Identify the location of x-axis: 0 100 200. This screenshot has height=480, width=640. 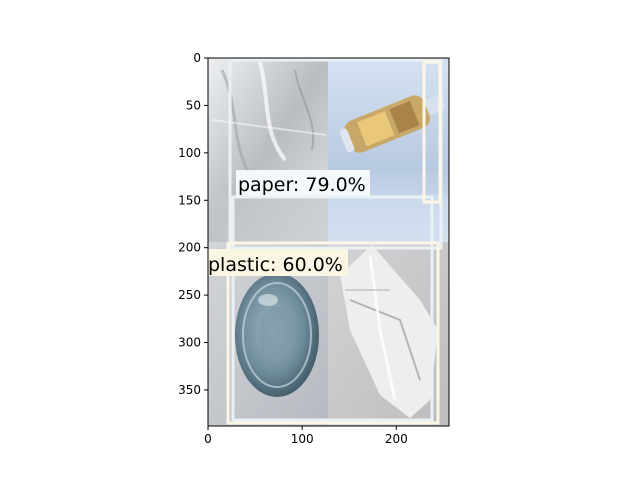
(306, 436).